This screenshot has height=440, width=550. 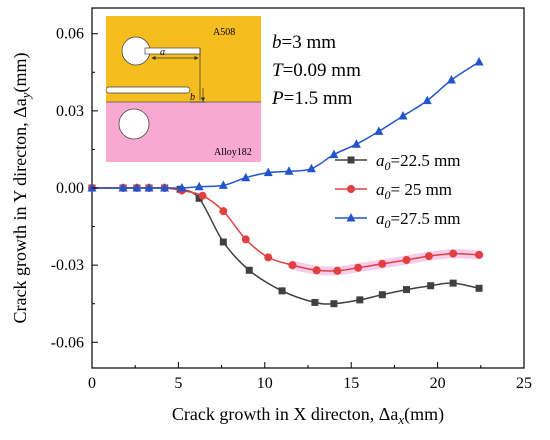 I want to click on x-tick-label: 20, so click(x=438, y=383).